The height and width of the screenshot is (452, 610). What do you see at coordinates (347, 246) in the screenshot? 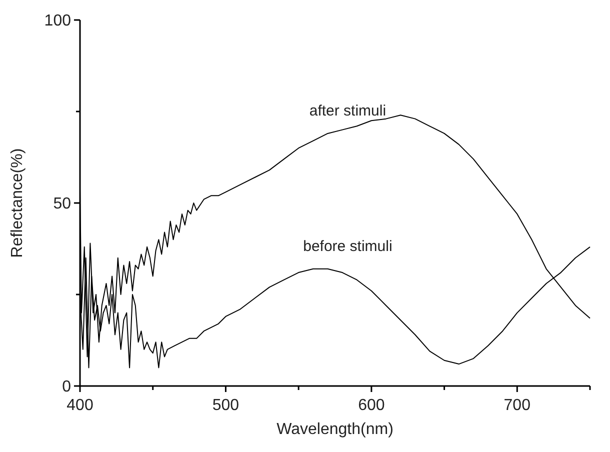
I see `series-label: before stimuli` at bounding box center [347, 246].